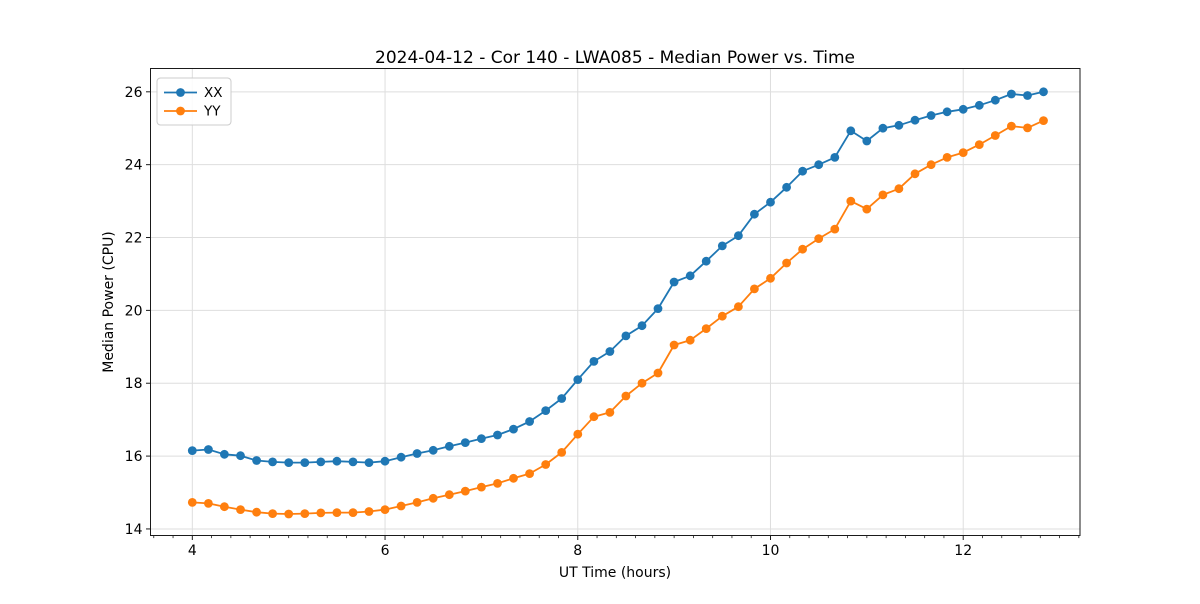  I want to click on y-tick-label: 18, so click(134, 384).